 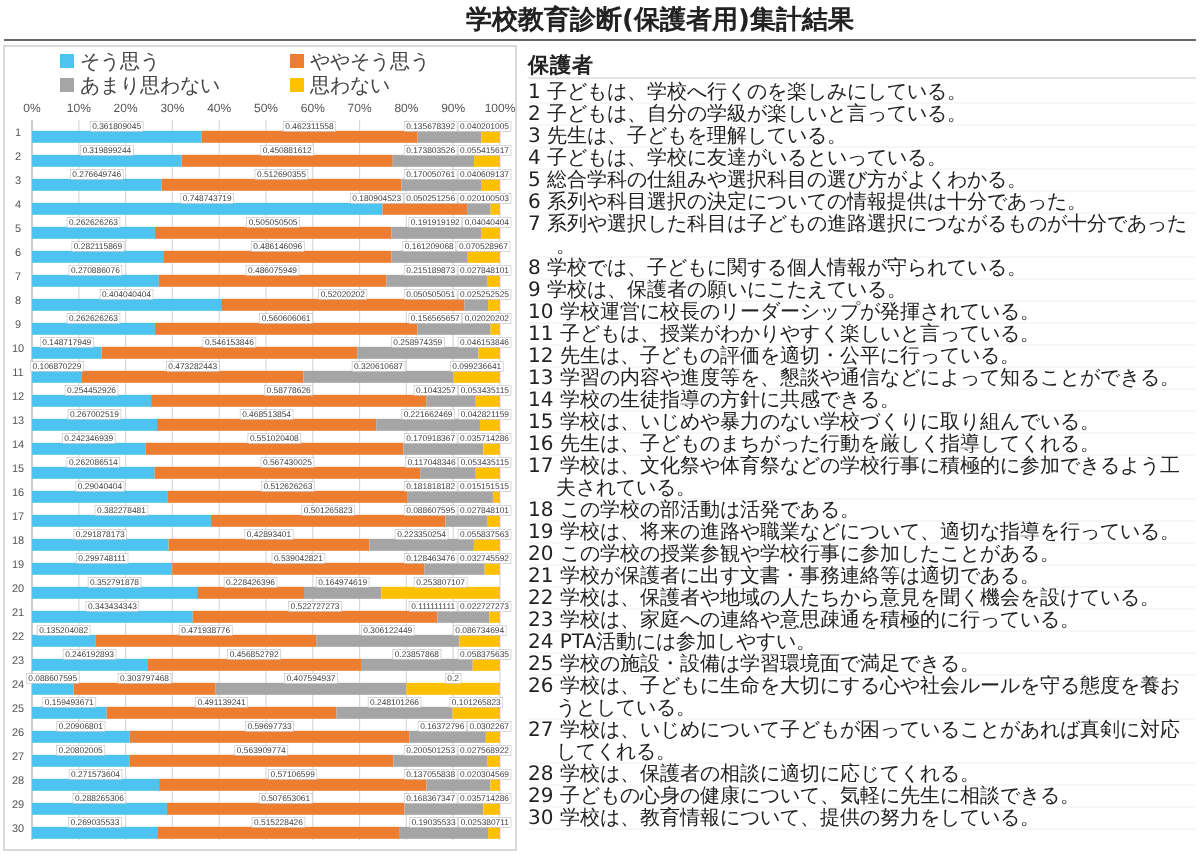 I want to click on text: 学校教育診断(保護者用)集計結果, so click(x=661, y=20).